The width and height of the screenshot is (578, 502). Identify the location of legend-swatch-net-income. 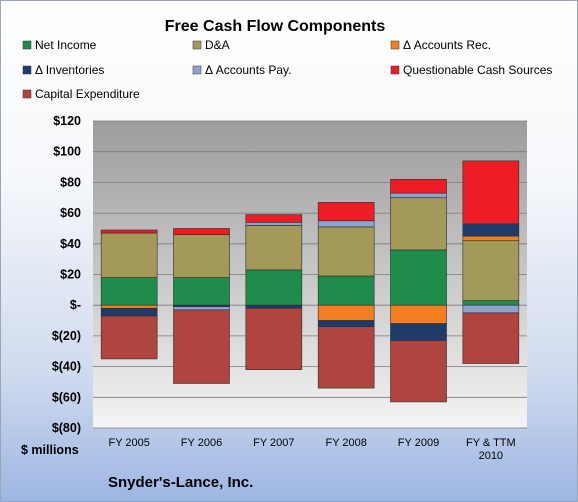
(27, 45).